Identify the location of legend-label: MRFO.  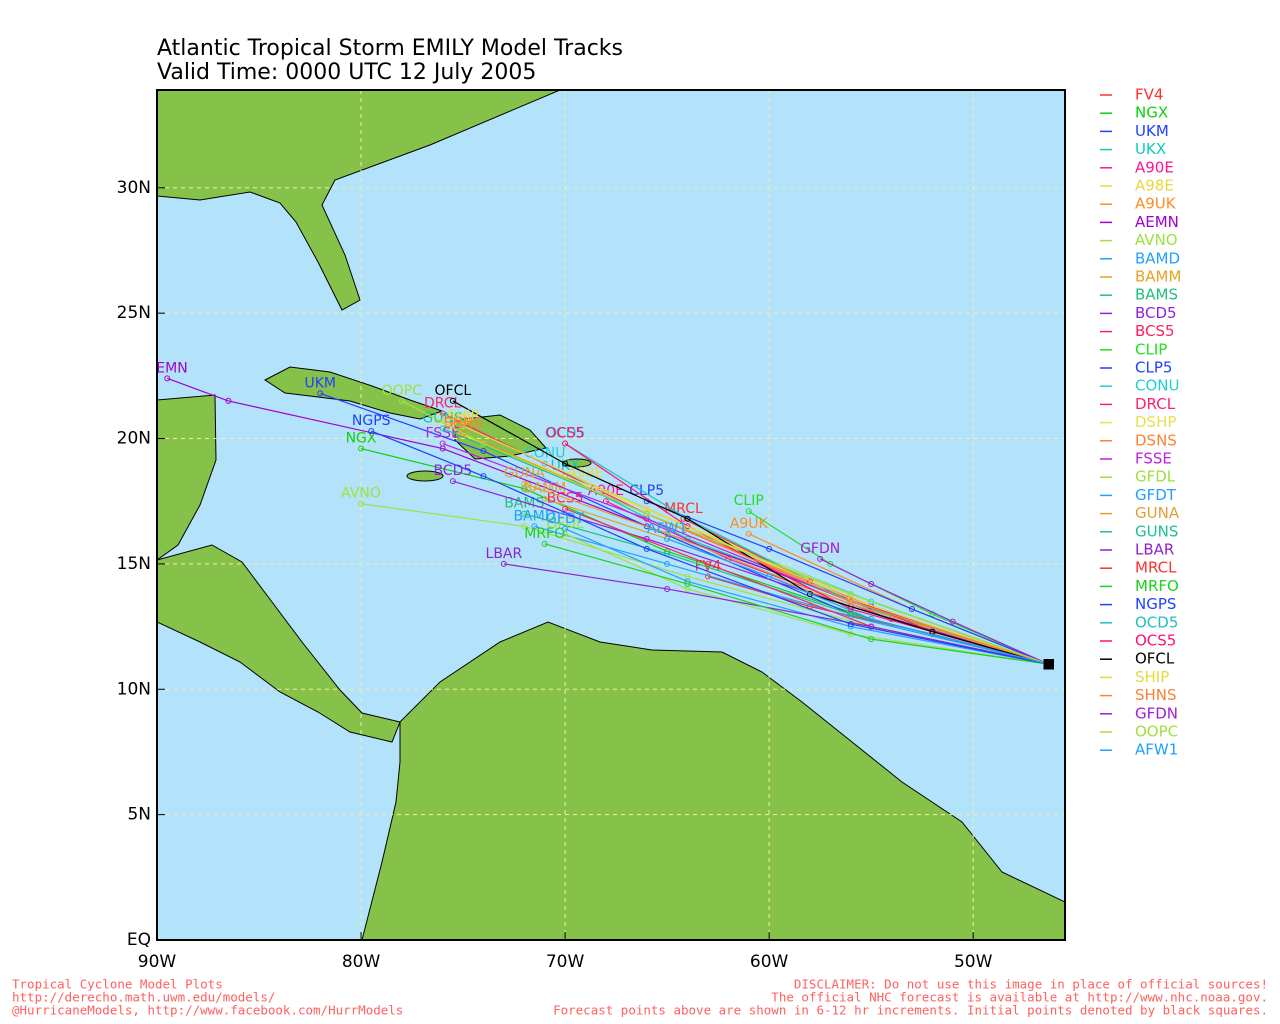
(1157, 586).